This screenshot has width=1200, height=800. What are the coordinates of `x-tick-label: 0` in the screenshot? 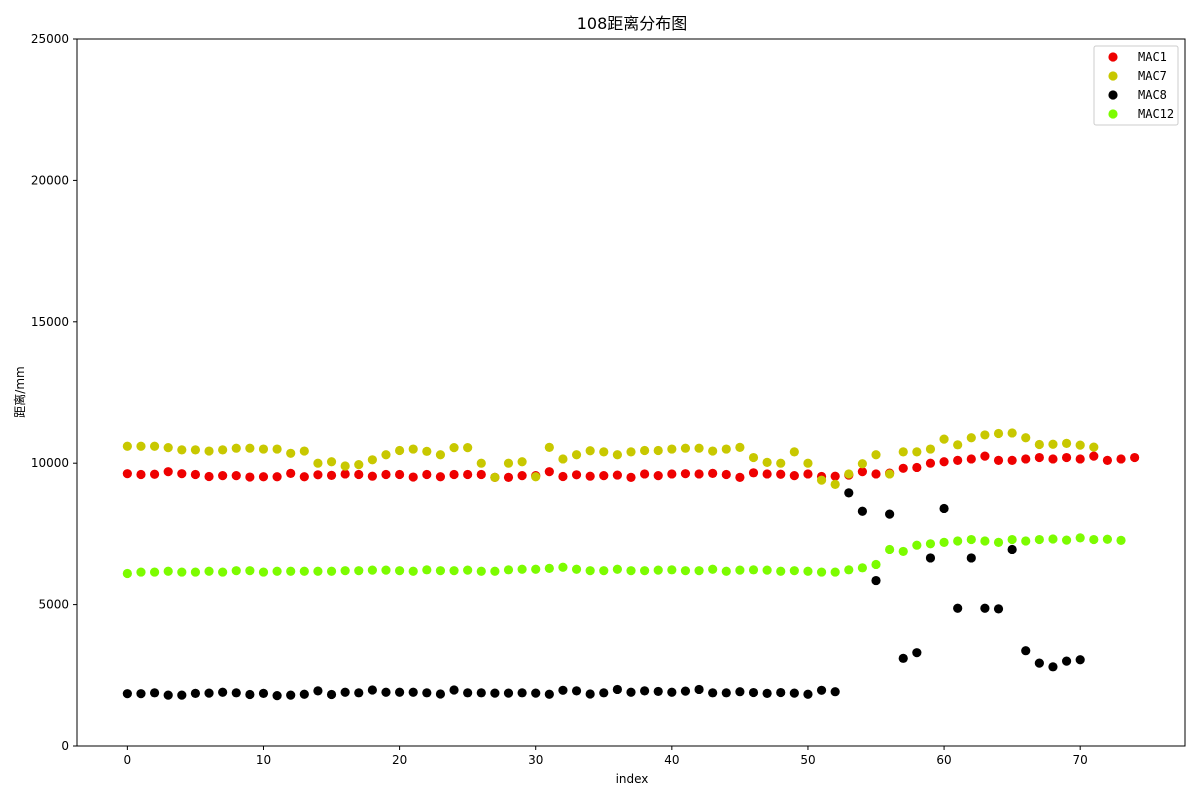 It's located at (128, 760).